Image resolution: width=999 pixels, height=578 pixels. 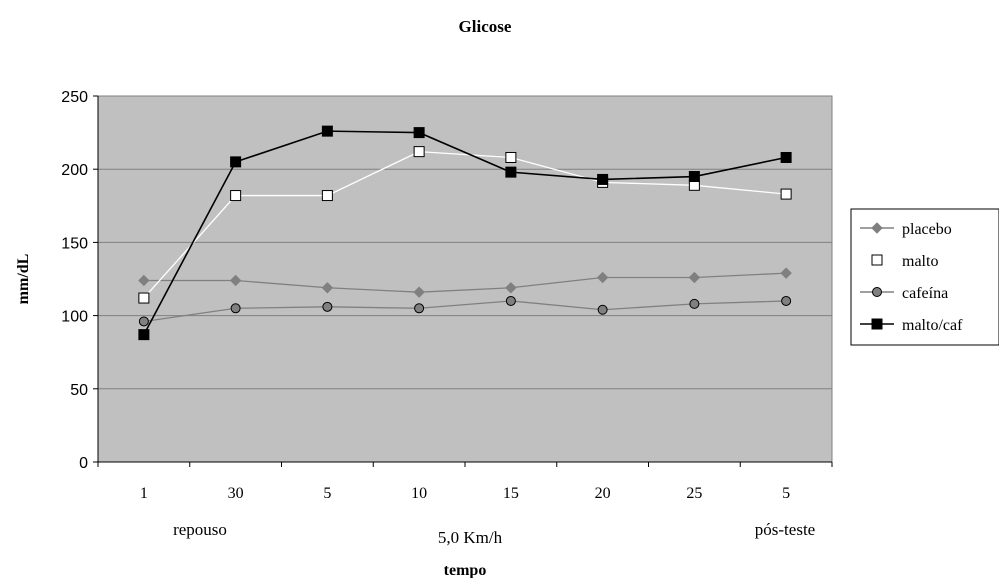 I want to click on x-tick-label: 20, so click(x=603, y=493).